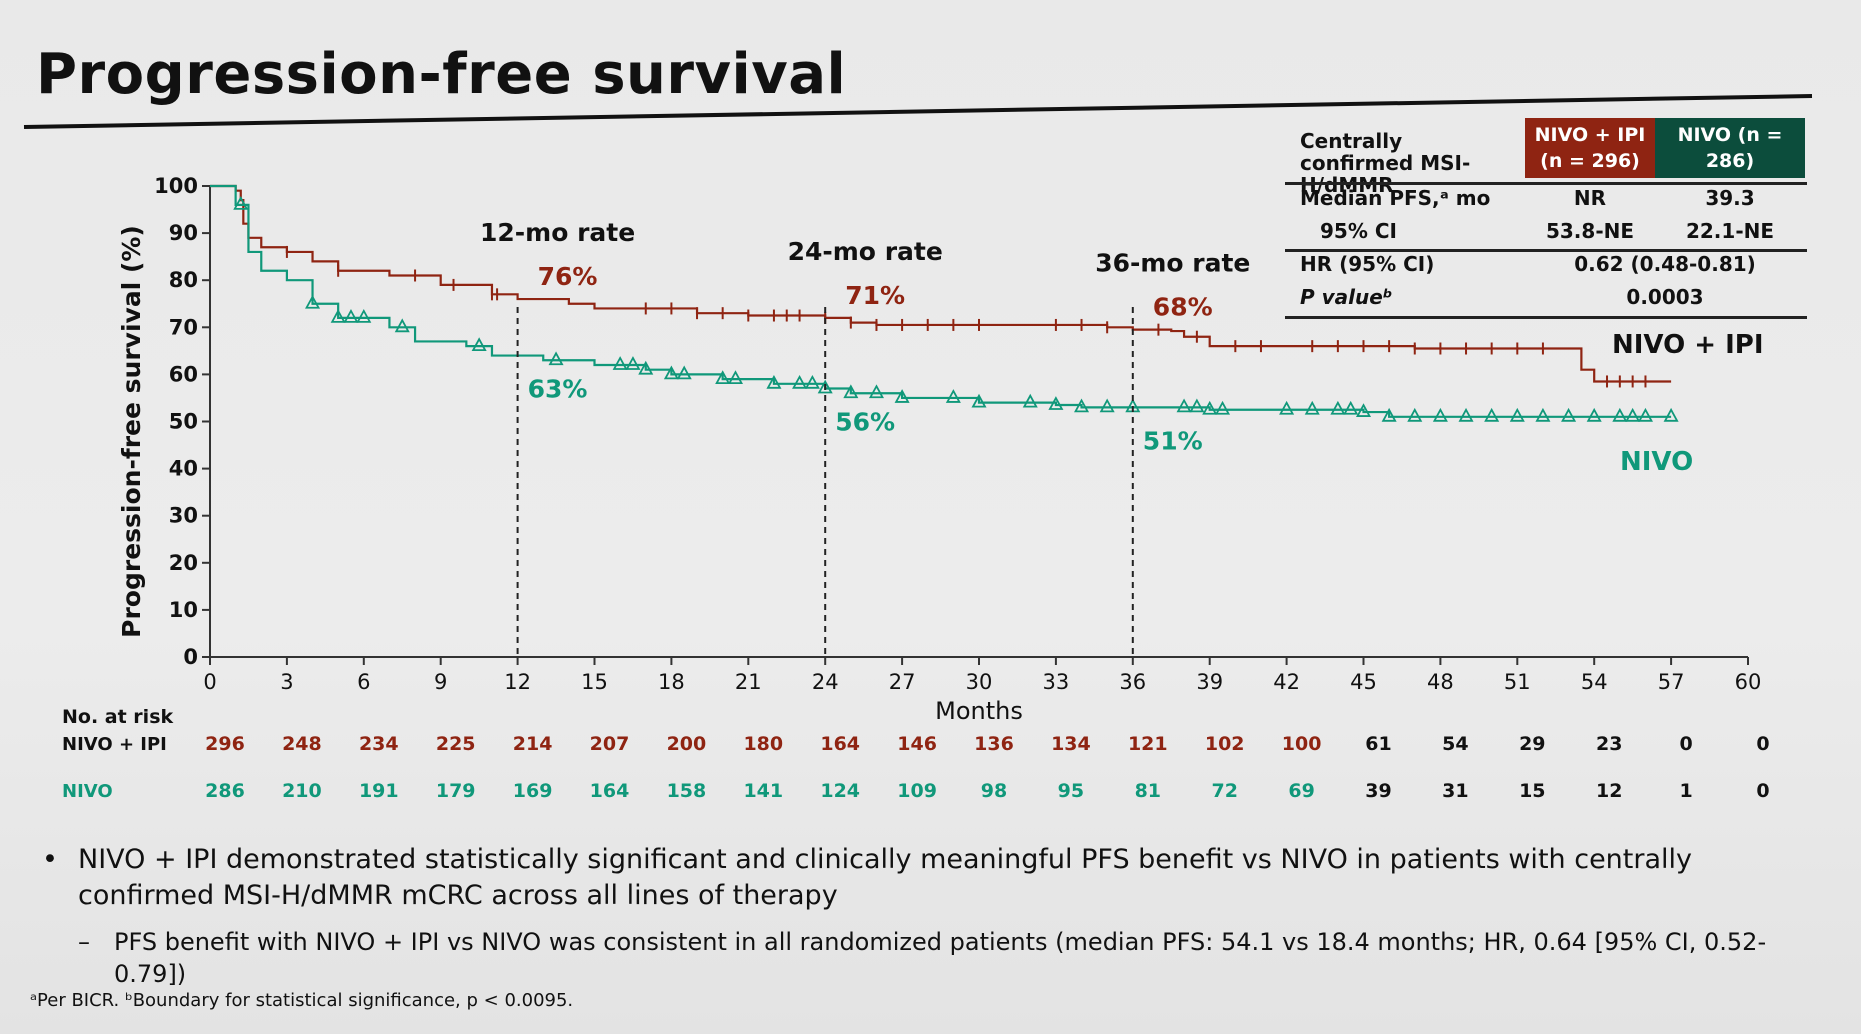 The width and height of the screenshot is (1861, 1034). Describe the element at coordinates (183, 563) in the screenshot. I see `y-tick-label: 20` at that location.